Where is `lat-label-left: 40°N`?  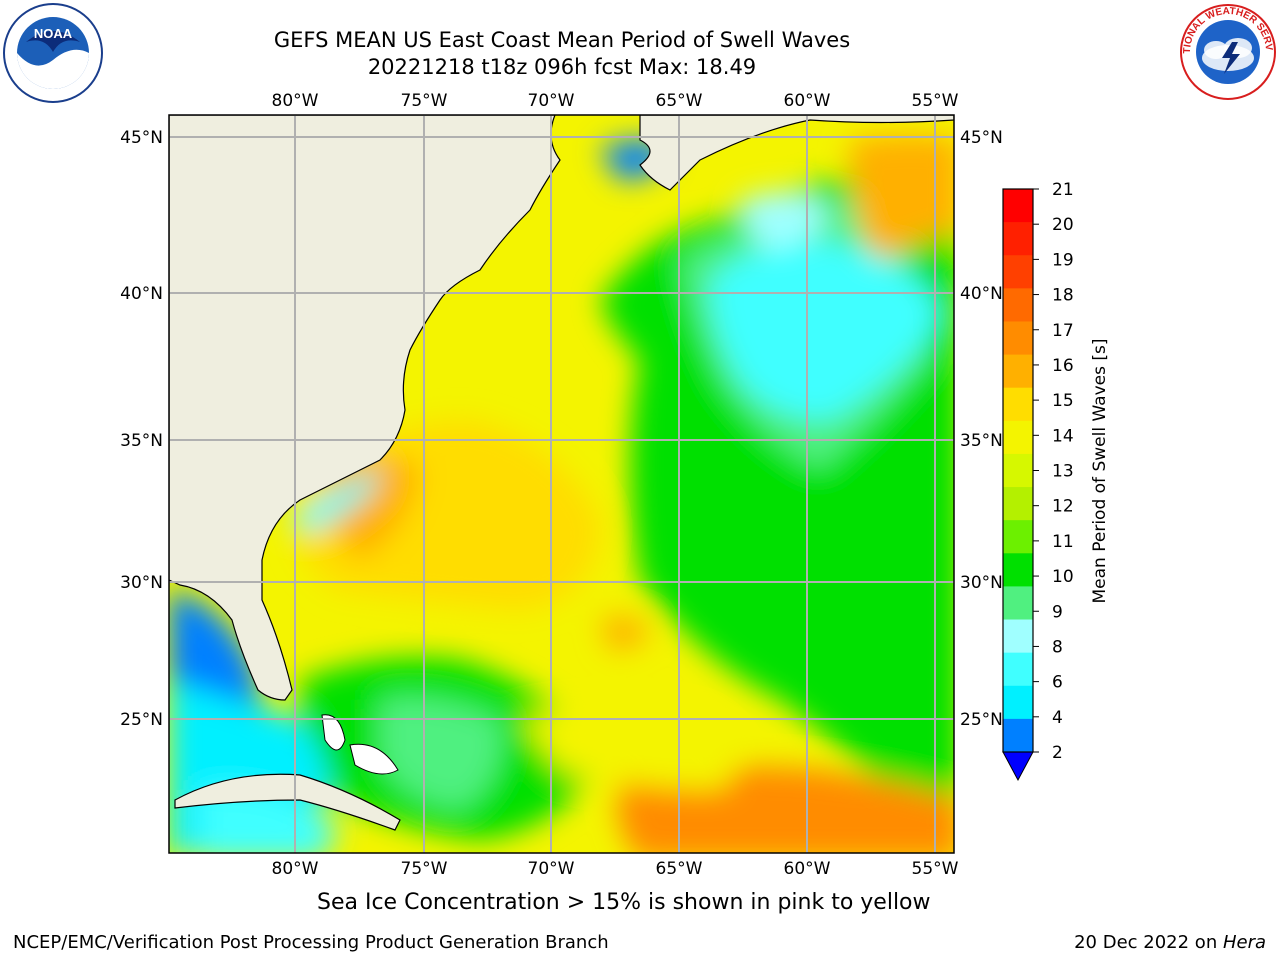
lat-label-left: 40°N is located at coordinates (141, 294).